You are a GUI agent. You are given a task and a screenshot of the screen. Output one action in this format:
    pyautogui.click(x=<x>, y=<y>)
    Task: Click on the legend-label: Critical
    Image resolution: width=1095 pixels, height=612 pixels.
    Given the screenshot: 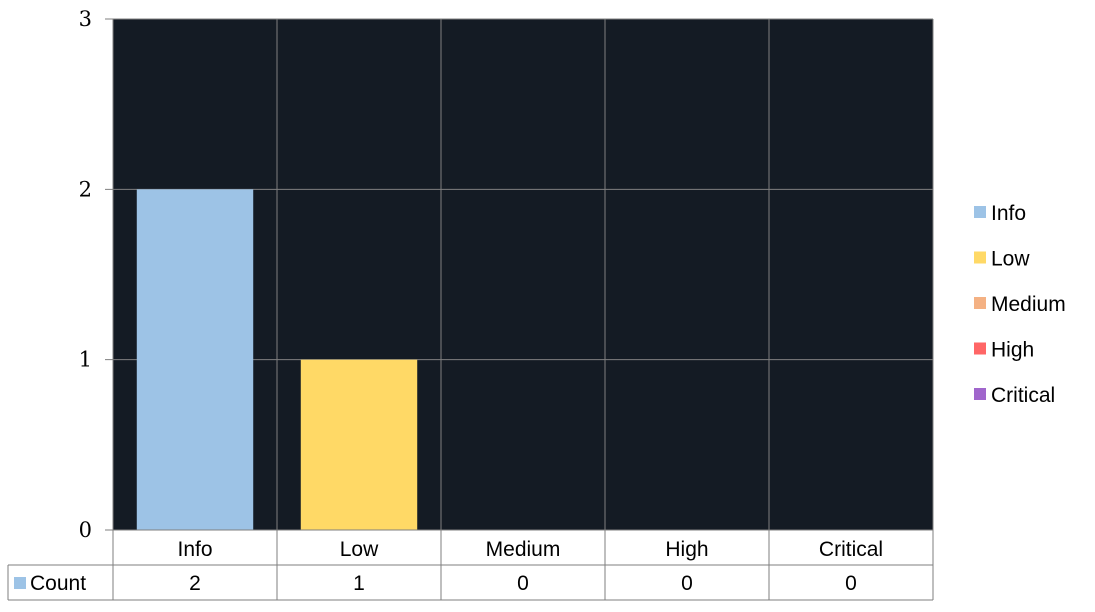 What is the action you would take?
    pyautogui.click(x=1023, y=395)
    